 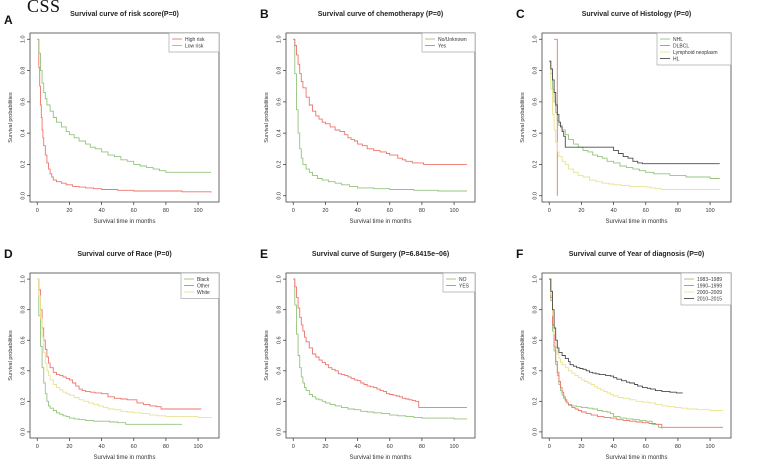 What do you see at coordinates (520, 14) in the screenshot?
I see `panel-letter-c: C` at bounding box center [520, 14].